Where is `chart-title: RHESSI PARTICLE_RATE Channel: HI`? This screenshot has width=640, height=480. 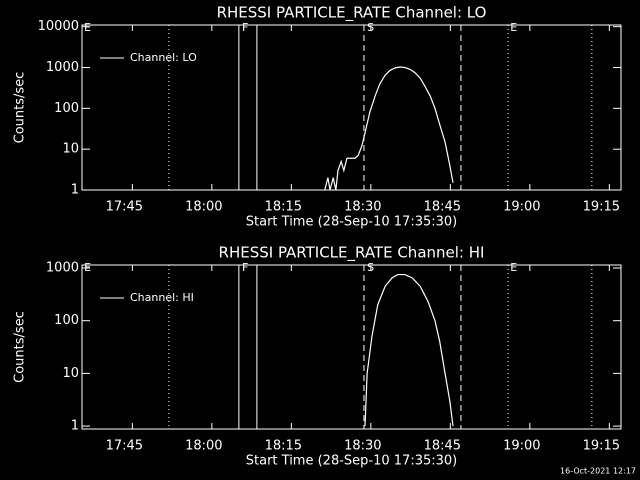 chart-title: RHESSI PARTICLE_RATE Channel: HI is located at coordinates (352, 253).